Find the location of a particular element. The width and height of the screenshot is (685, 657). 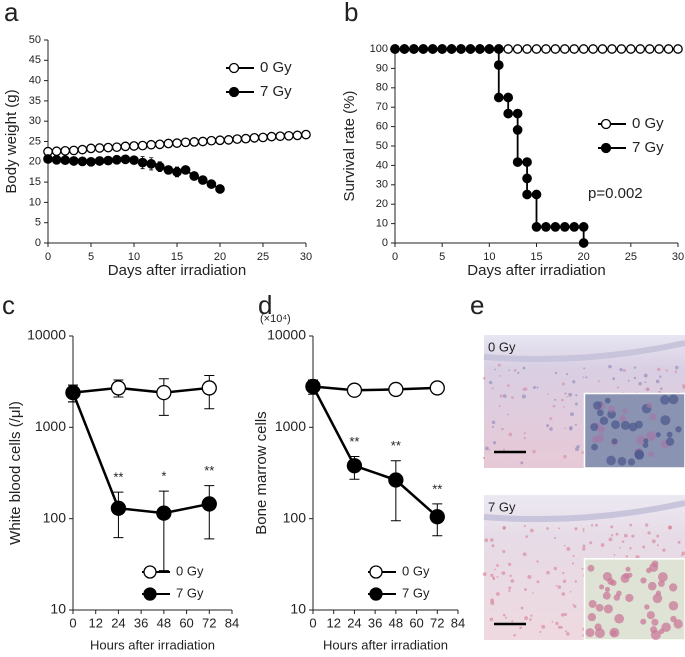

x-tick-label: 72 is located at coordinates (209, 622).